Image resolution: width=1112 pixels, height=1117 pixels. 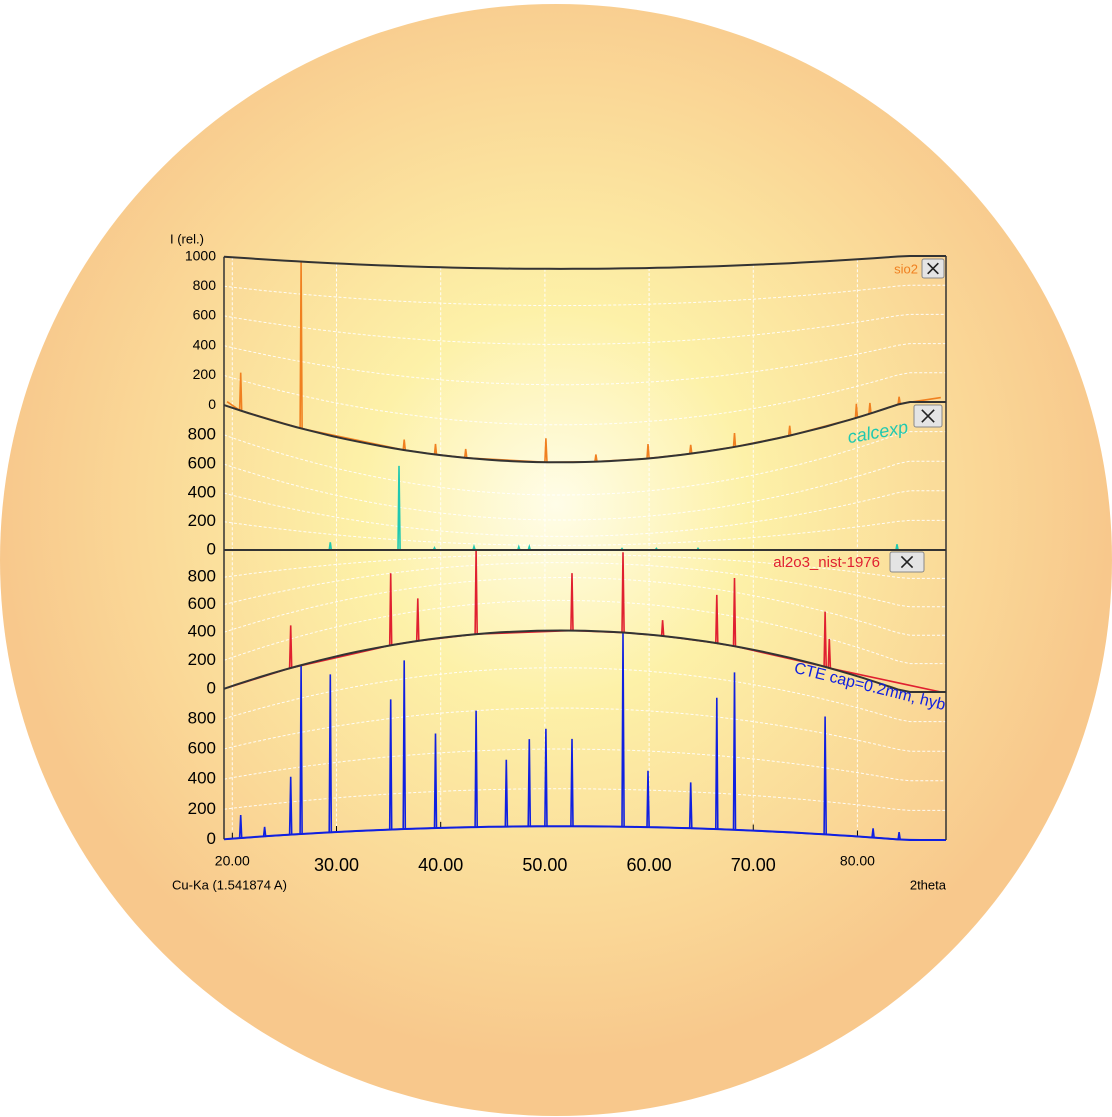 I want to click on legend-label: sio2, so click(x=906, y=268).